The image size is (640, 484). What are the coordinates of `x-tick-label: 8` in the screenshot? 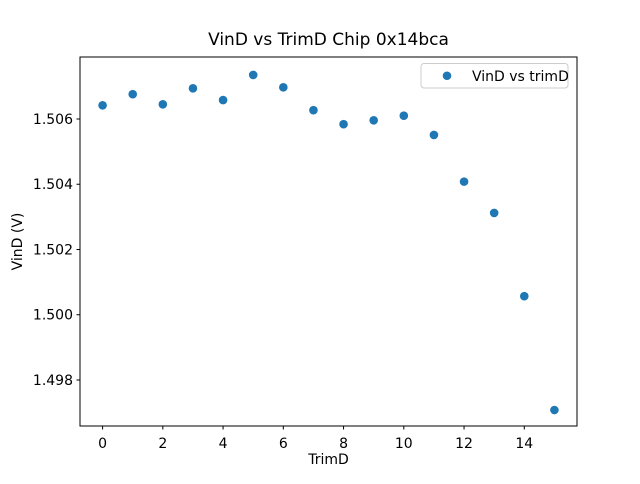 It's located at (343, 444).